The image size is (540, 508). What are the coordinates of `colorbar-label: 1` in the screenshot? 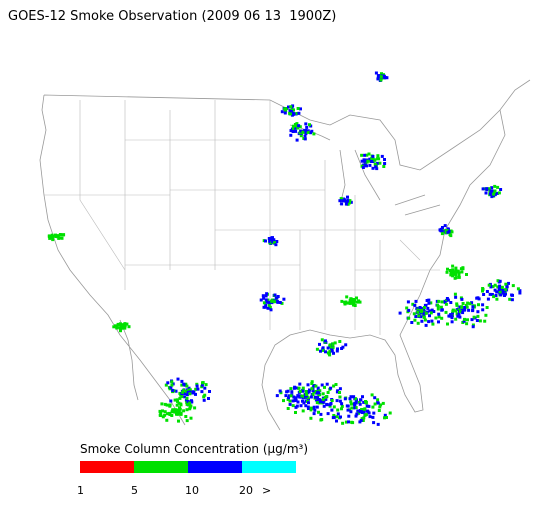 It's located at (80, 490).